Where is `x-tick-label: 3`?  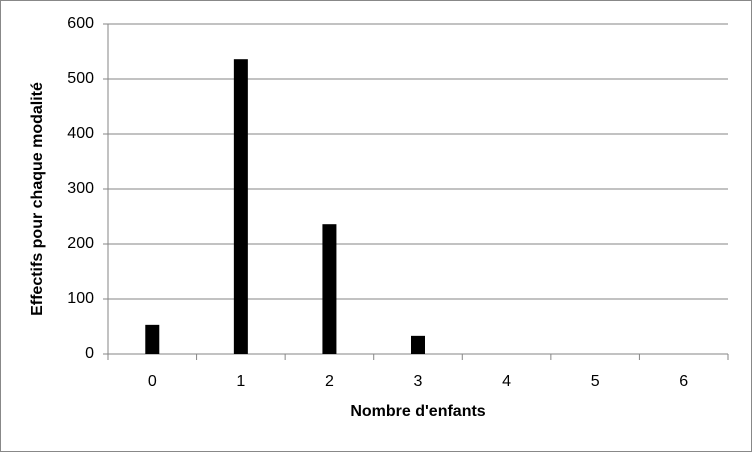
x-tick-label: 3 is located at coordinates (418, 381).